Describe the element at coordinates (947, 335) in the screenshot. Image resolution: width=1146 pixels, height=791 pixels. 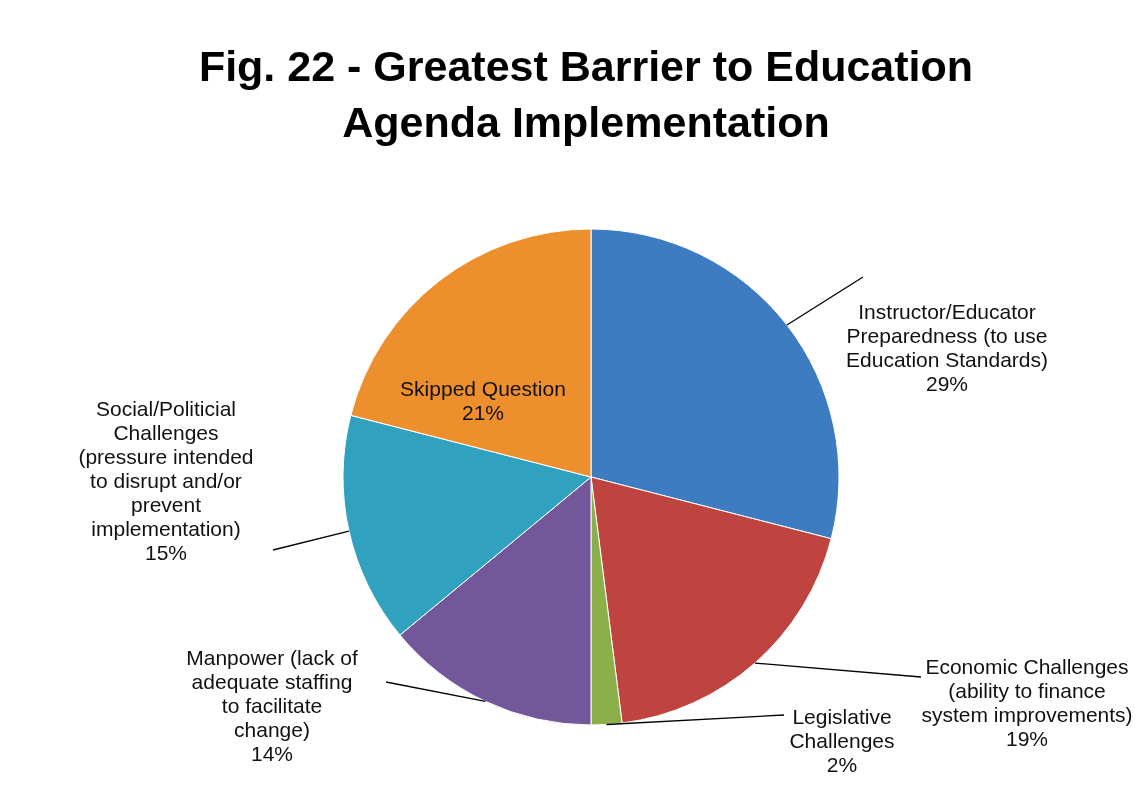
I see `slice-label: Instructor/Educator Preparedness (to use Education Standards)` at that location.